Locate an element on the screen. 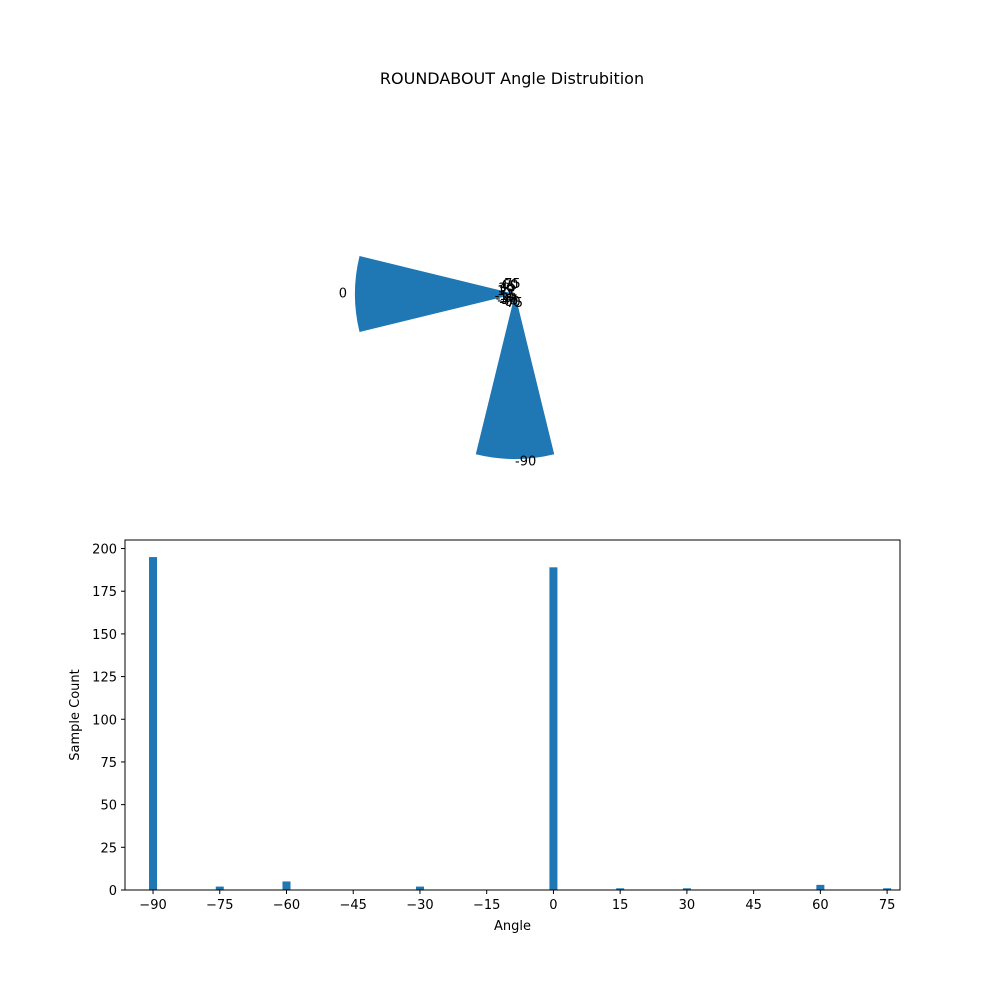  polar-theta-label: -75 is located at coordinates (512, 303).